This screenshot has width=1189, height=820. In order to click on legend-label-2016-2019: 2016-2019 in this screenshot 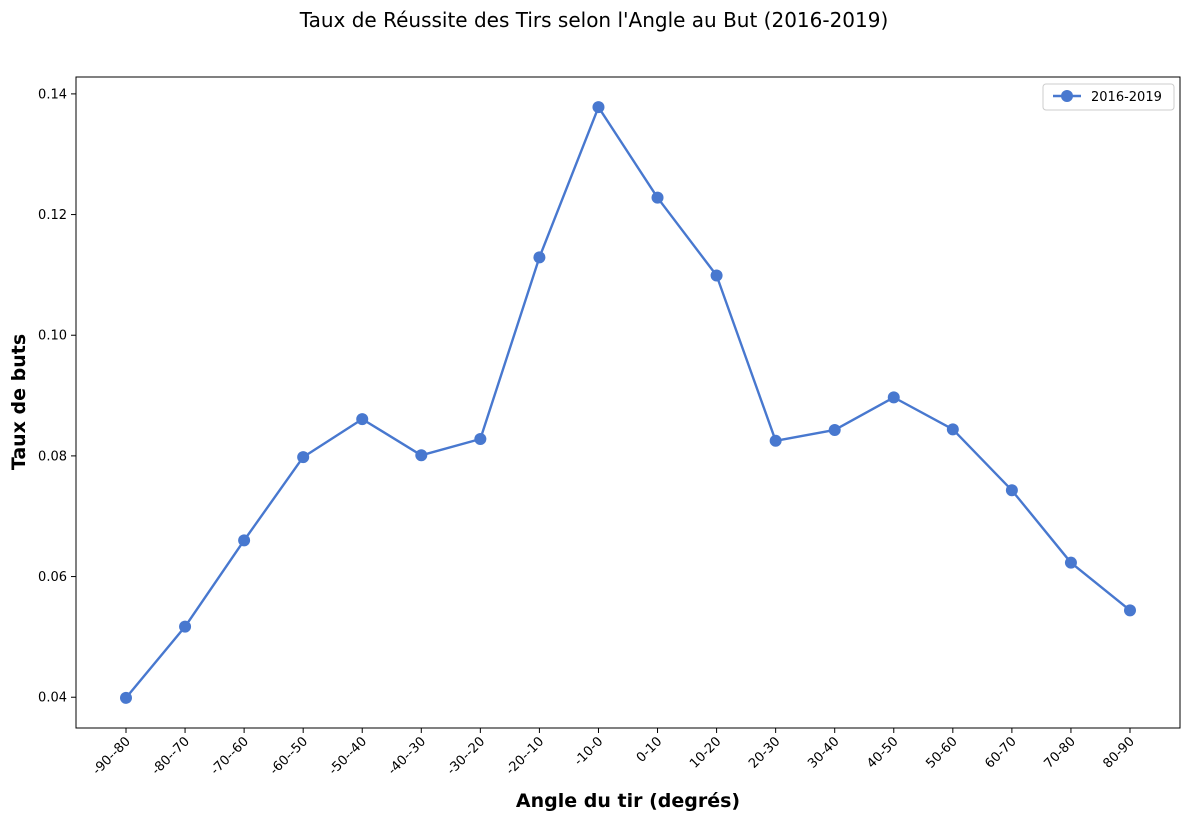, I will do `click(1126, 97)`.